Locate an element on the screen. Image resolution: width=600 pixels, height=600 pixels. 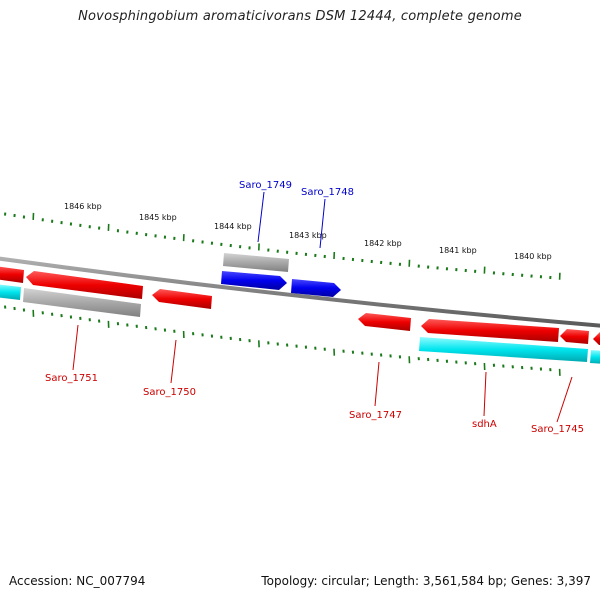
label-saro-1751: Saro_1751 is located at coordinates (71, 378).